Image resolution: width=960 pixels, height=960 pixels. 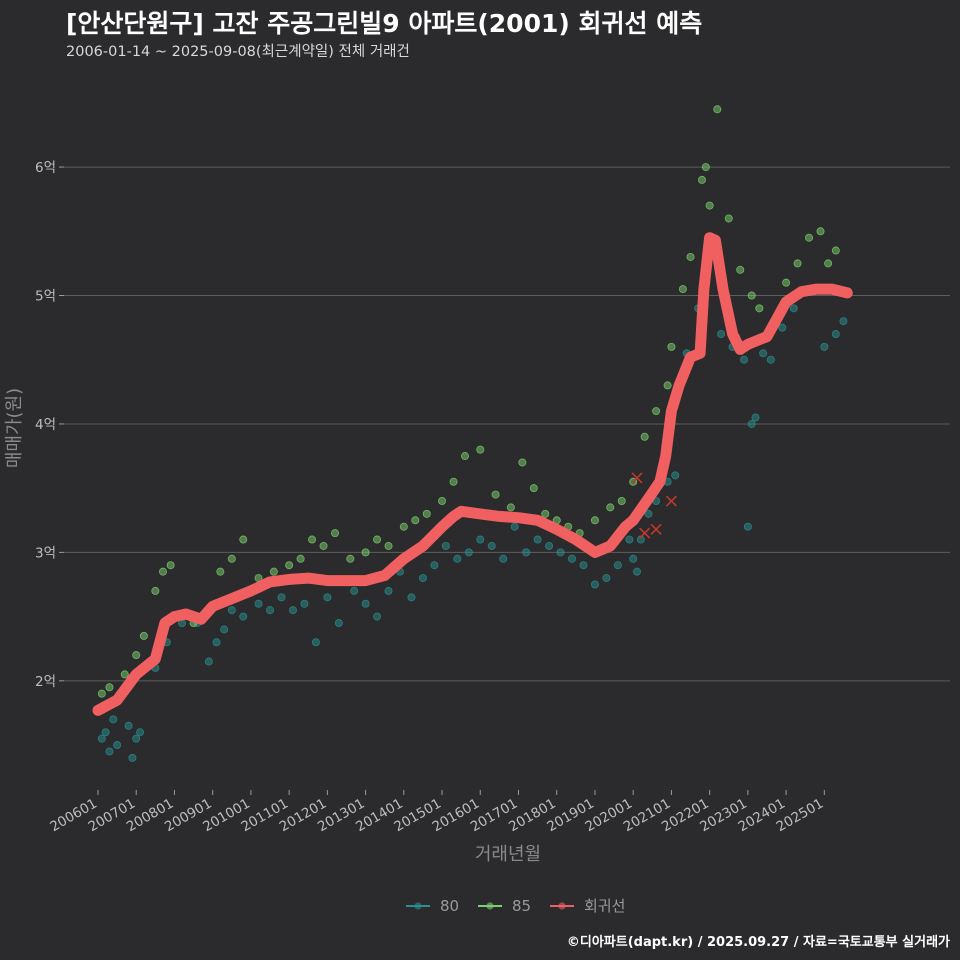 What do you see at coordinates (515, 906) in the screenshot?
I see `legend: 80 85 회귀선` at bounding box center [515, 906].